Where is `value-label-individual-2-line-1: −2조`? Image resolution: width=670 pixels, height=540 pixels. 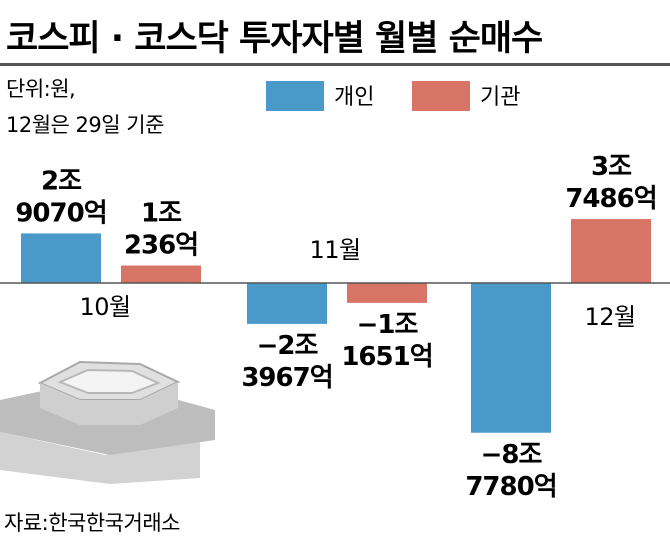
value-label-individual-2-line-1: −2조 is located at coordinates (288, 346).